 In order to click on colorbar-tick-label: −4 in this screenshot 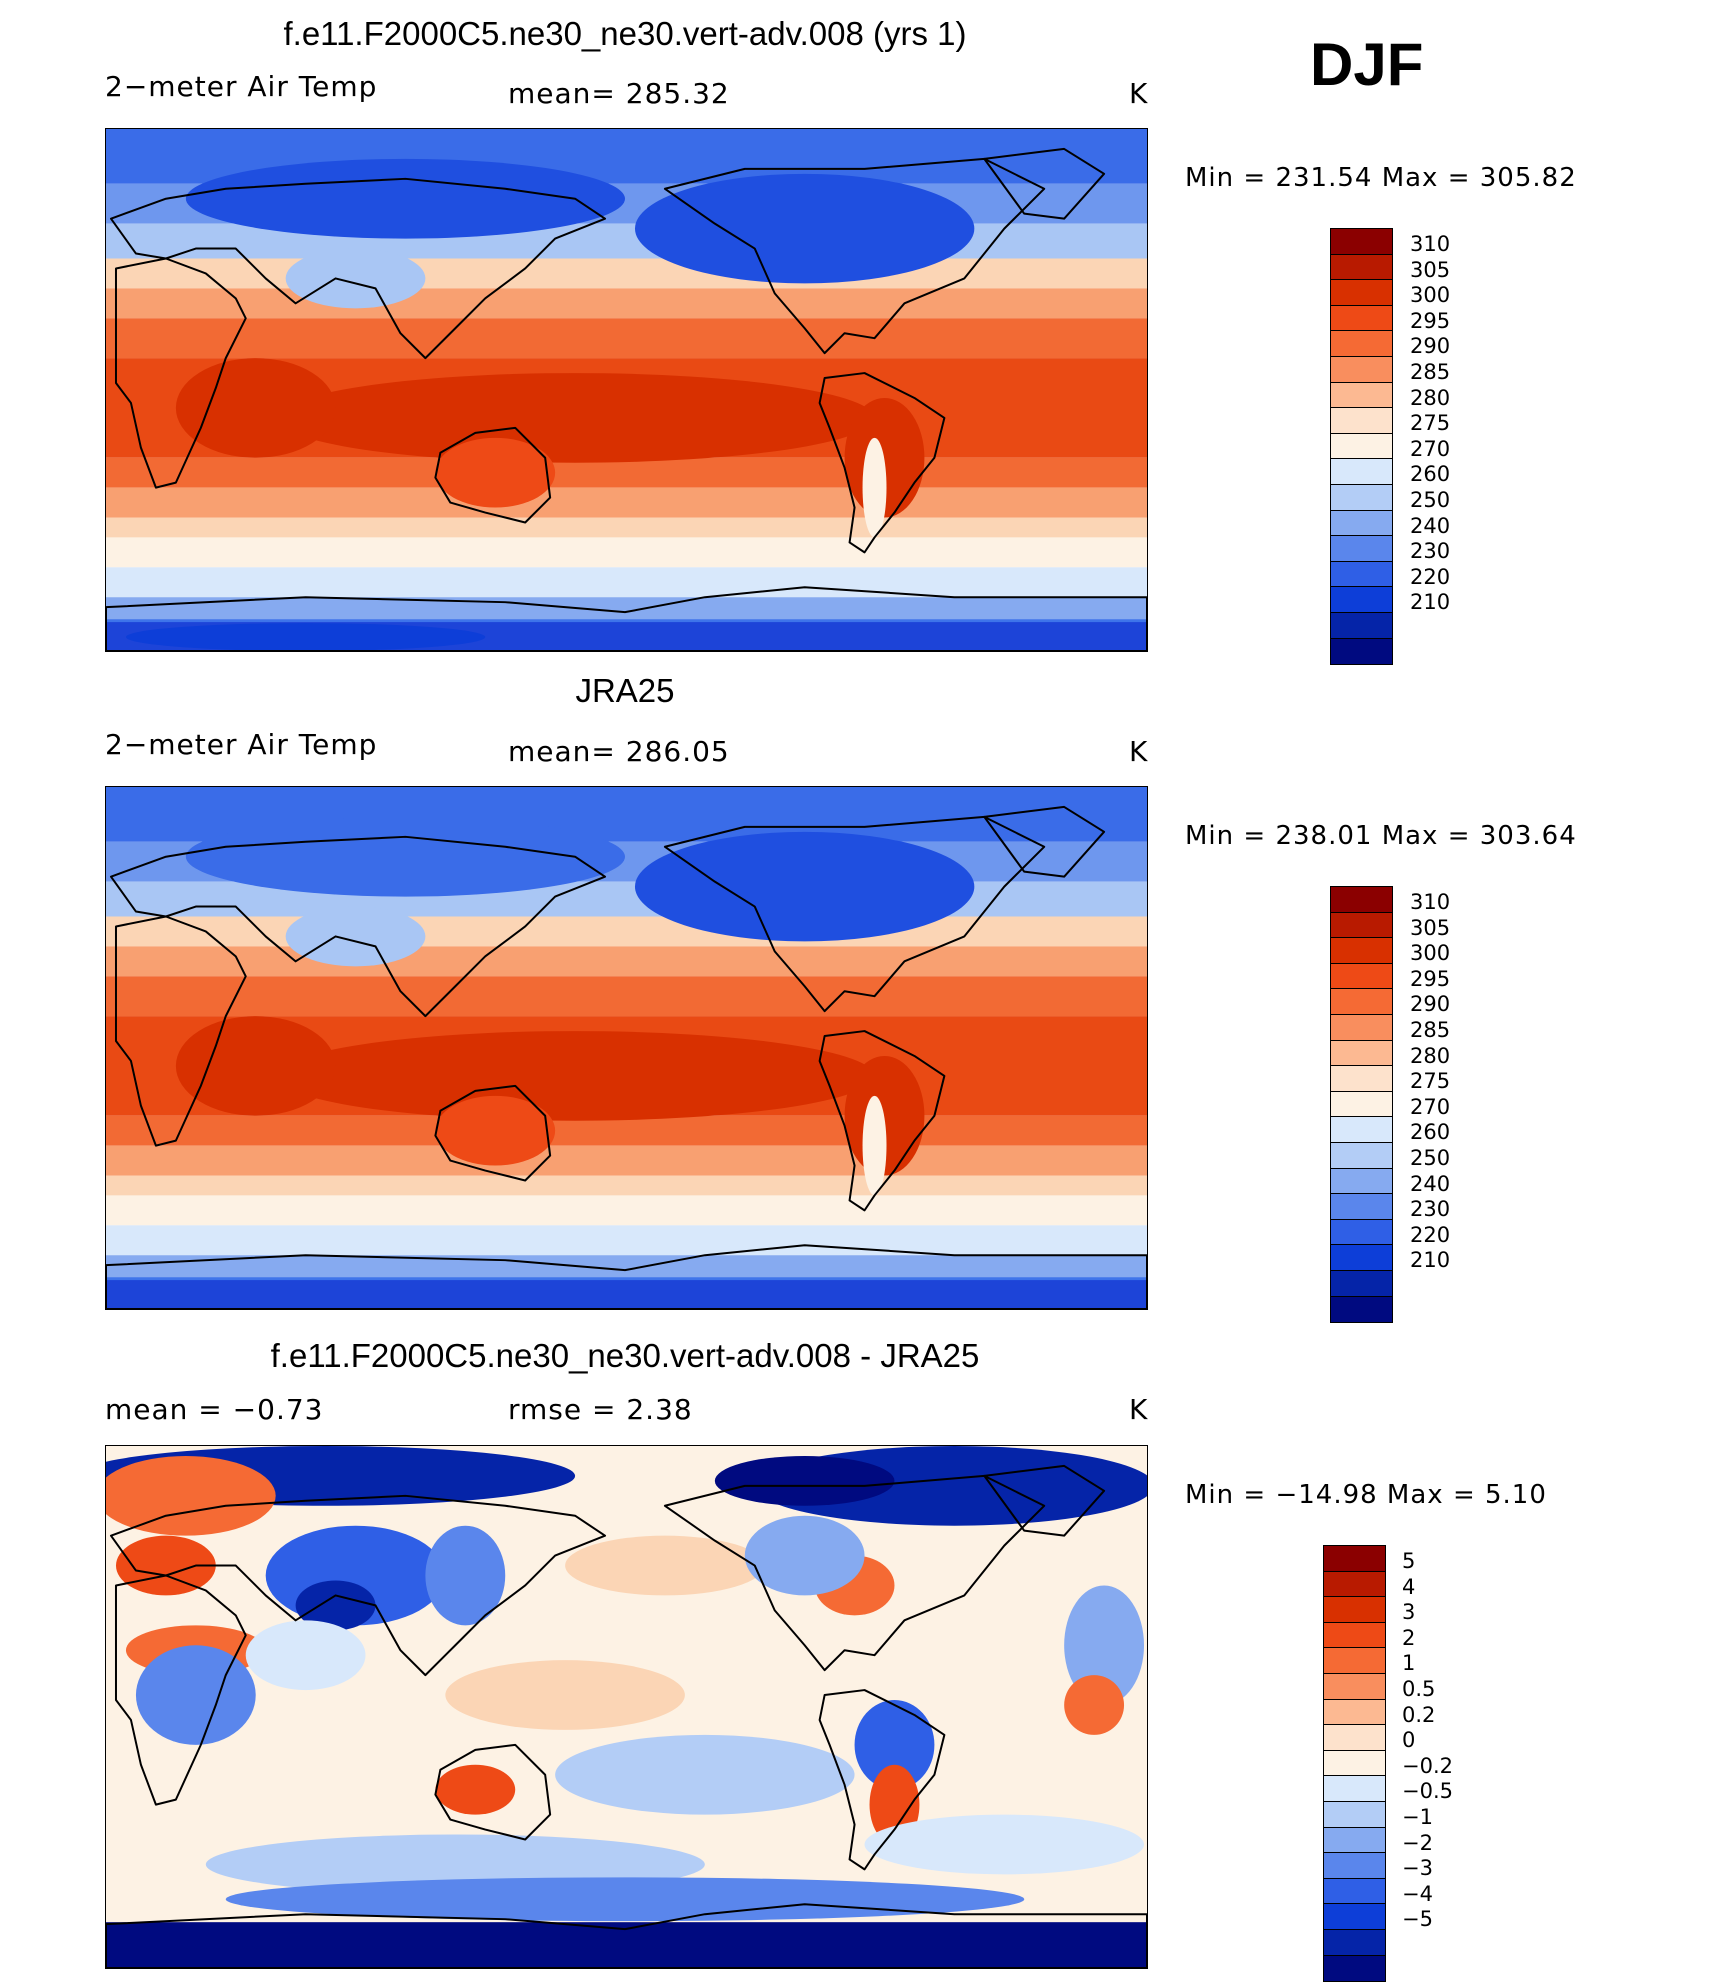, I will do `click(1417, 1893)`.